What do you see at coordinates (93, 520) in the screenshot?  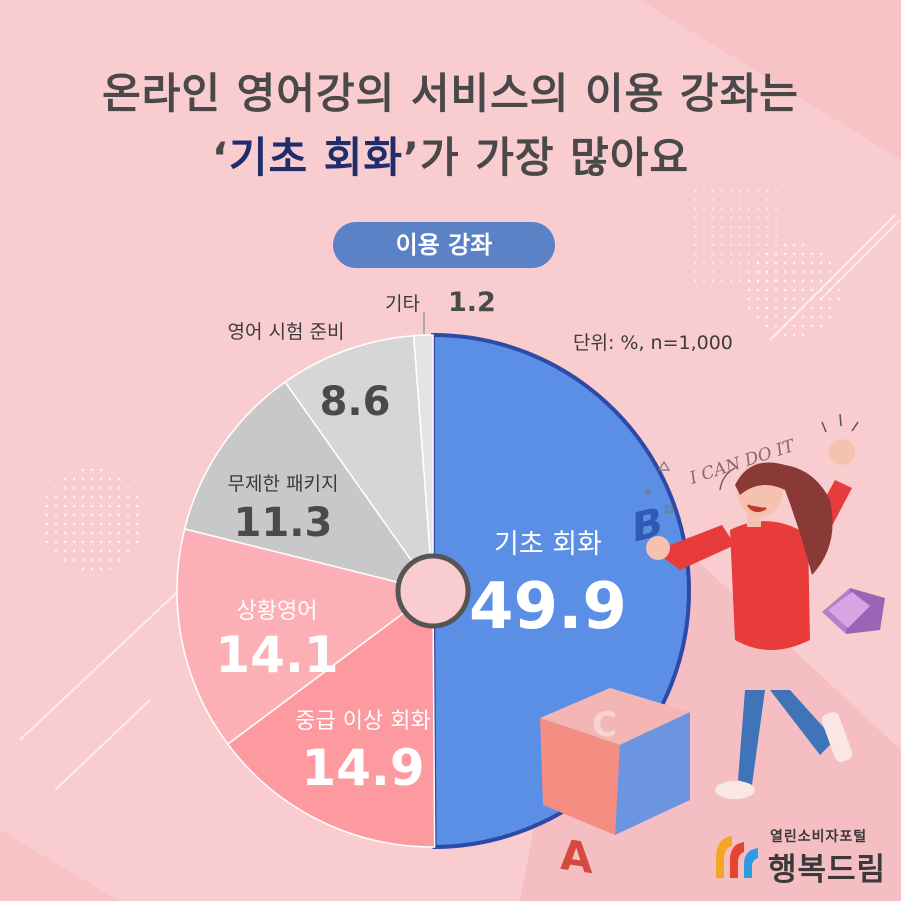 I see `dot-circle-left` at bounding box center [93, 520].